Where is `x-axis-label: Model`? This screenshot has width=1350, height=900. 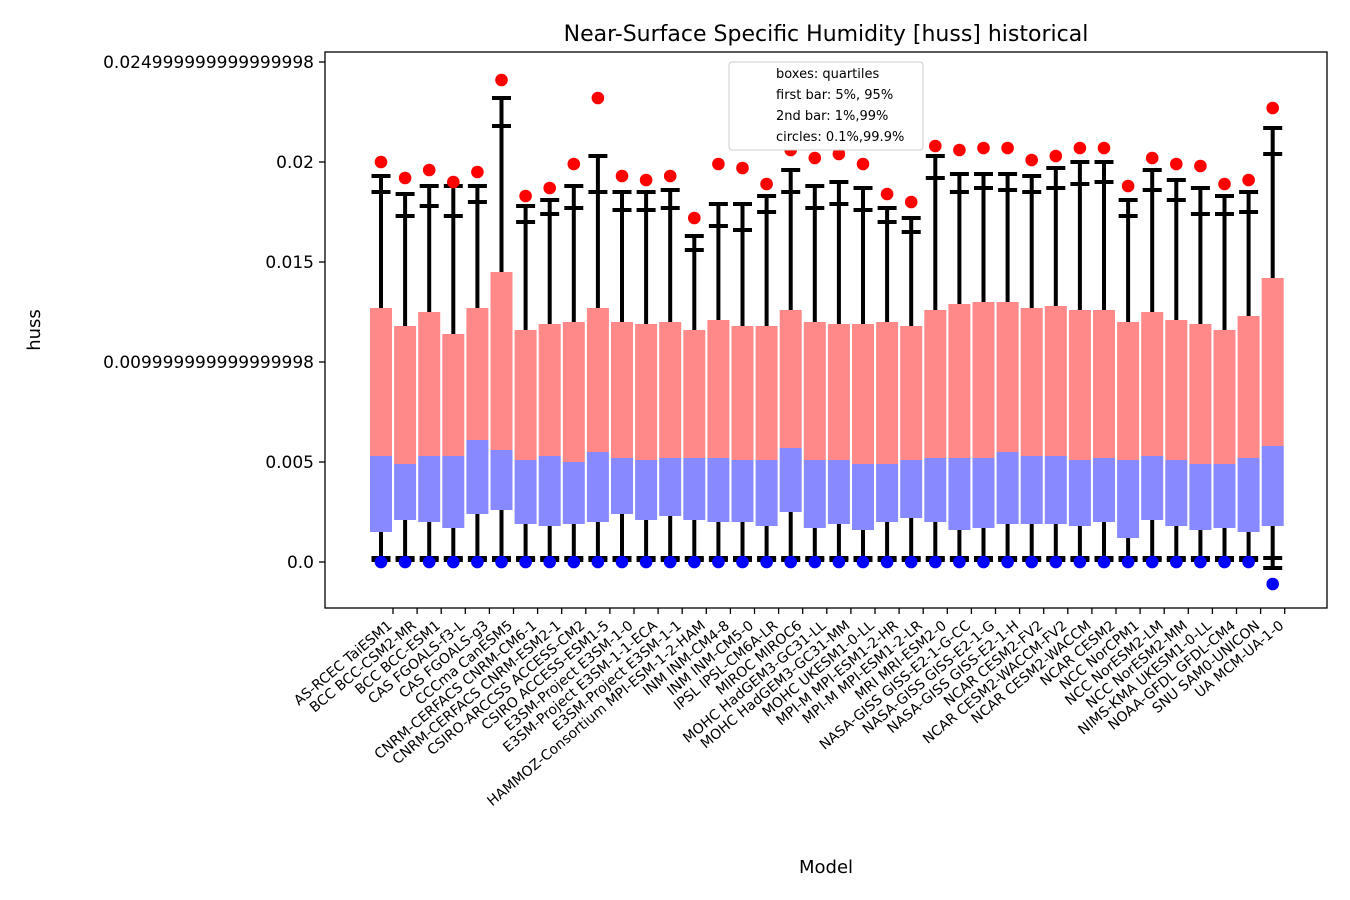
x-axis-label: Model is located at coordinates (826, 867).